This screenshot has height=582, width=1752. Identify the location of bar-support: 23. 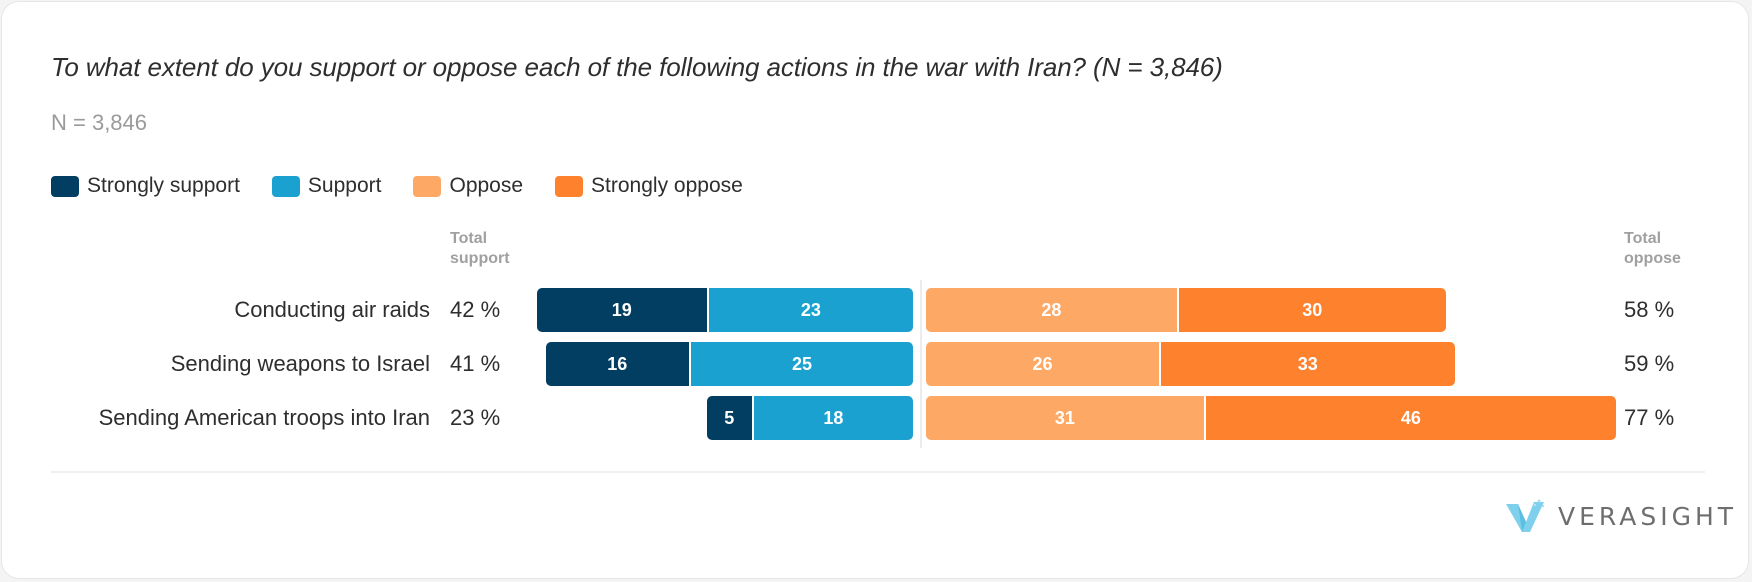
(809, 310).